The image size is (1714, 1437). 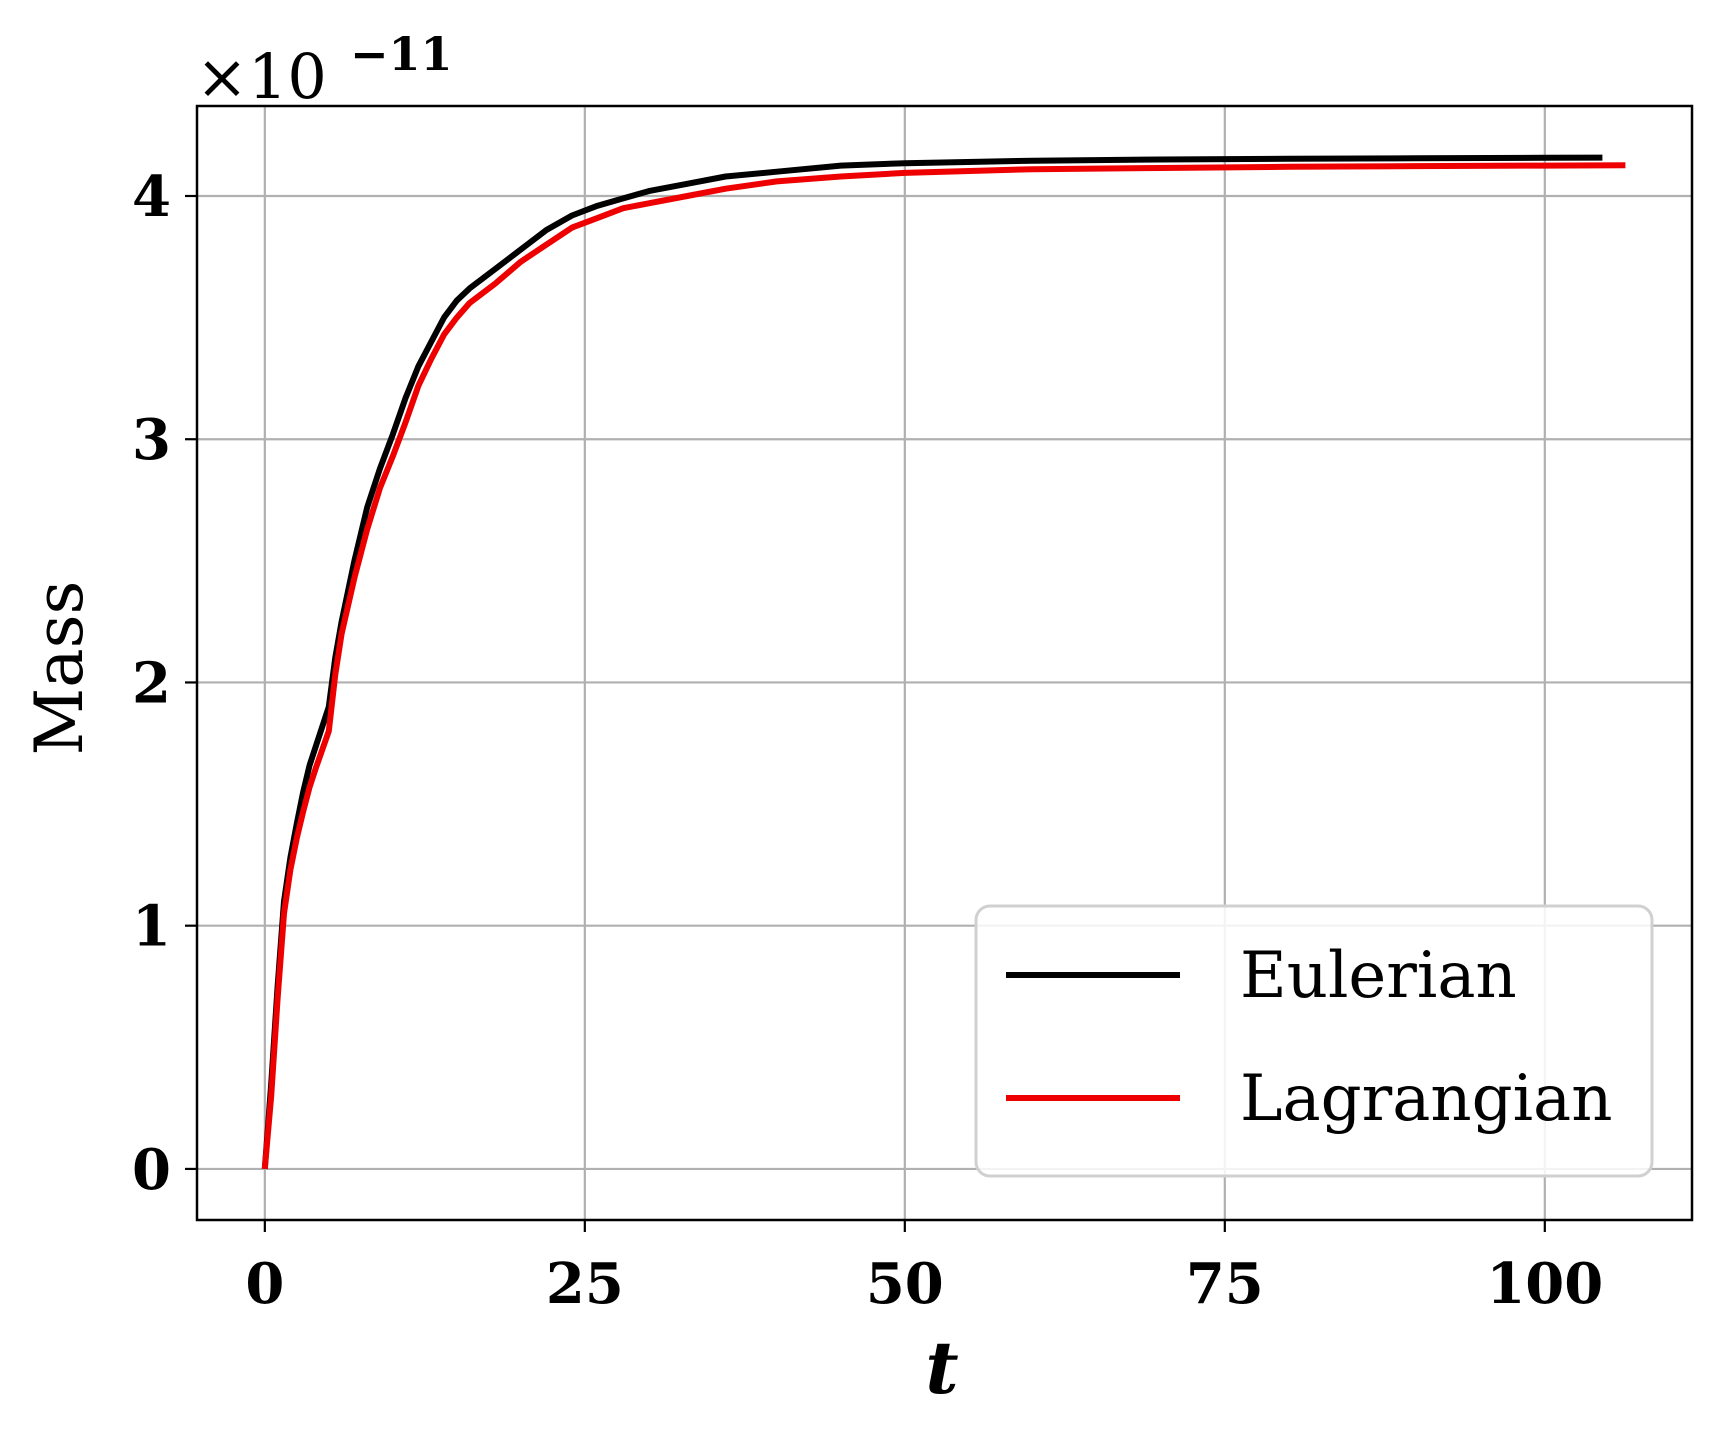 I want to click on y-tick-label-3: 3, so click(x=151, y=440).